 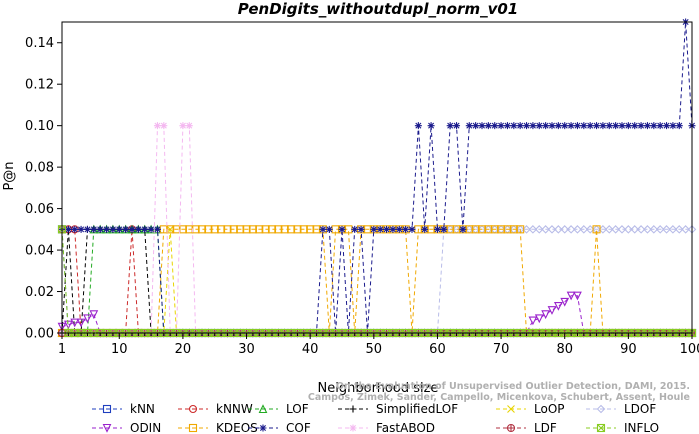 What do you see at coordinates (405, 427) in the screenshot?
I see `legend-label: FastABOD` at bounding box center [405, 427].